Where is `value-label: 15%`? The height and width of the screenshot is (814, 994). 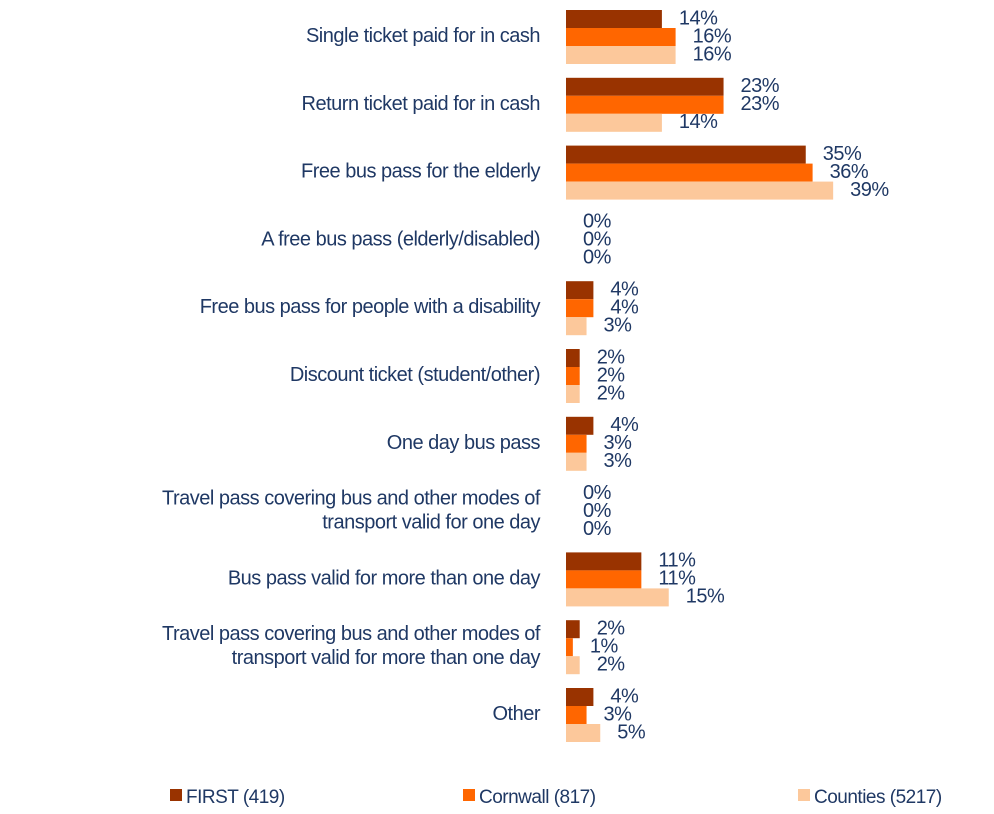
value-label: 15% is located at coordinates (705, 597).